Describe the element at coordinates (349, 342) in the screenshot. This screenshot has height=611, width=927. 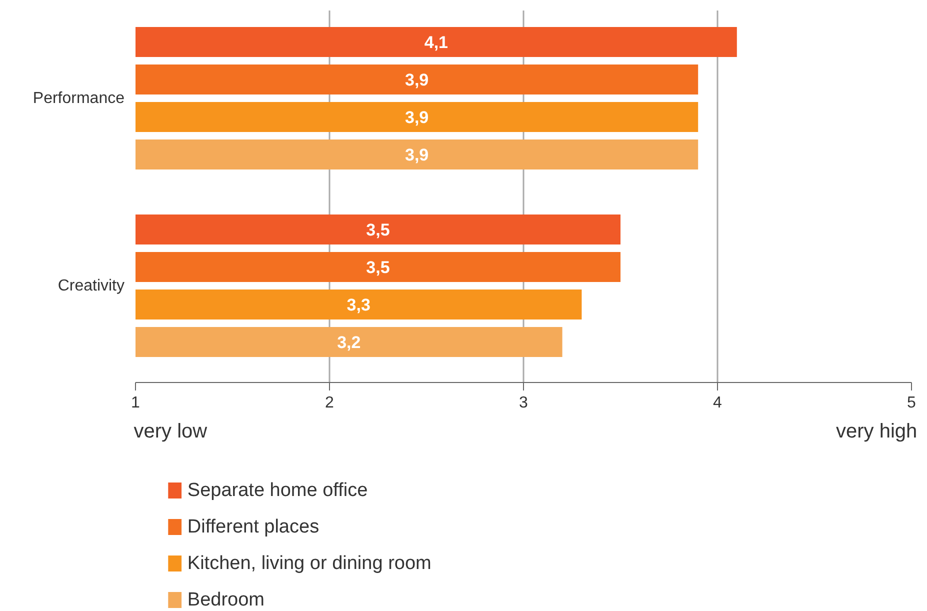
I see `data-label: 3,2` at that location.